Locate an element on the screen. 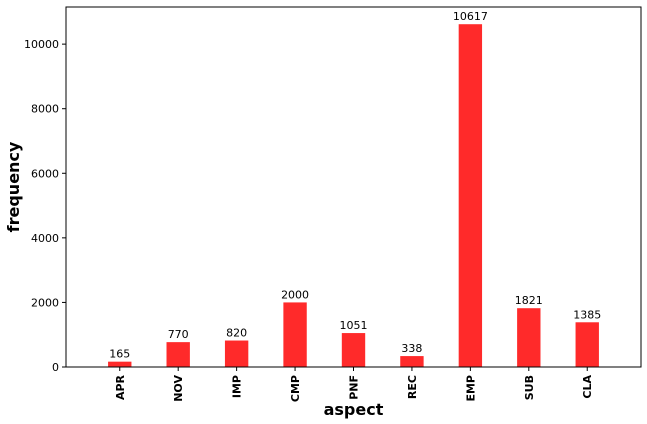 This screenshot has width=647, height=424. y-tick-label: 2000 is located at coordinates (45, 302).